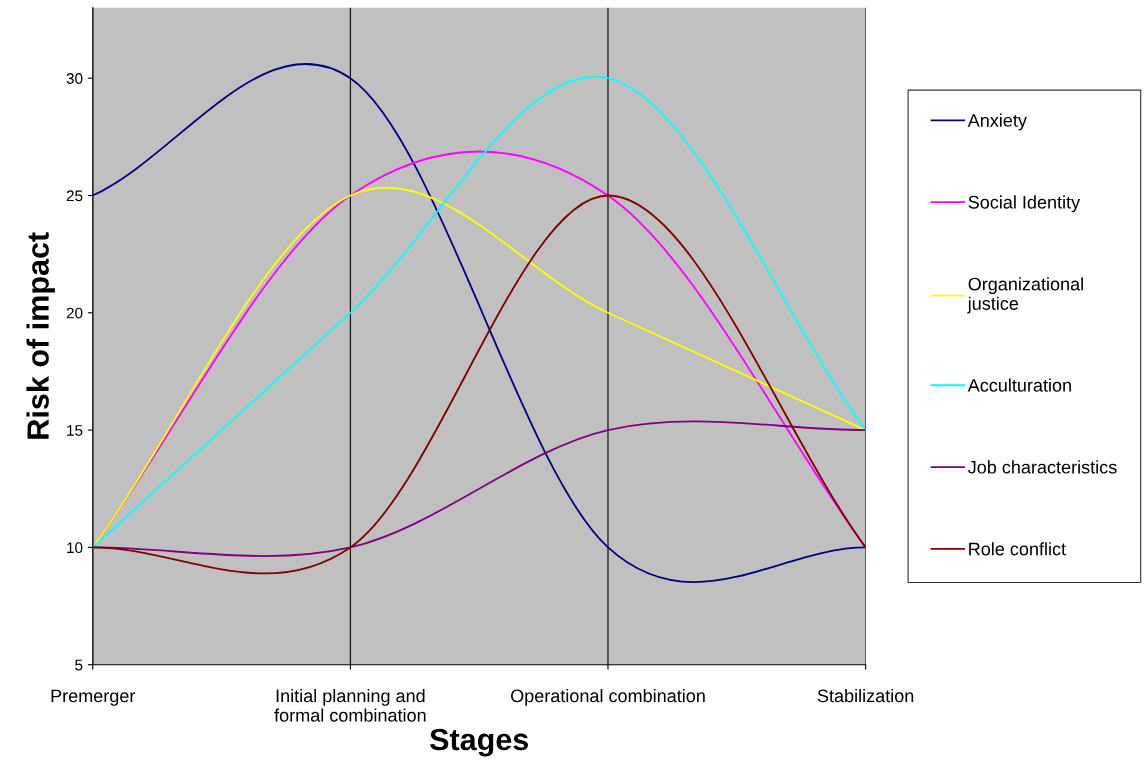 This screenshot has width=1145, height=782. I want to click on y-tick-label: 10, so click(75, 548).